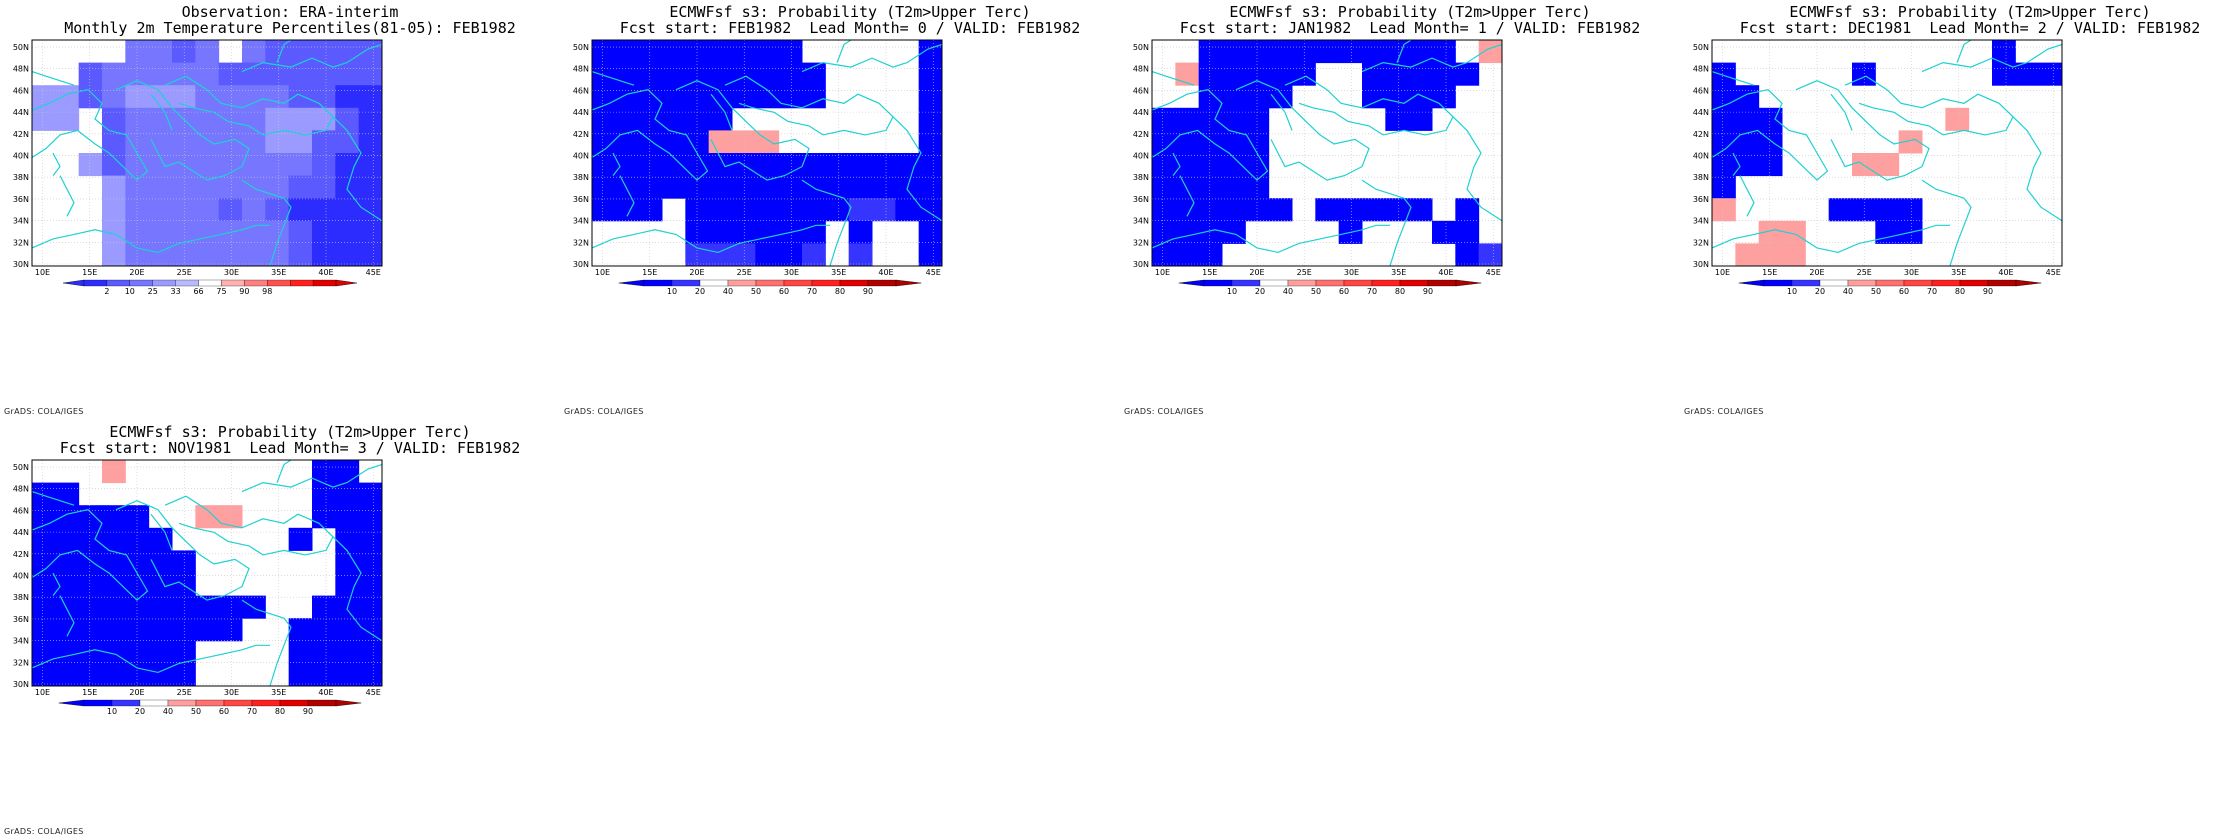  Describe the element at coordinates (1988, 291) in the screenshot. I see `colorbar-label: 90` at that location.